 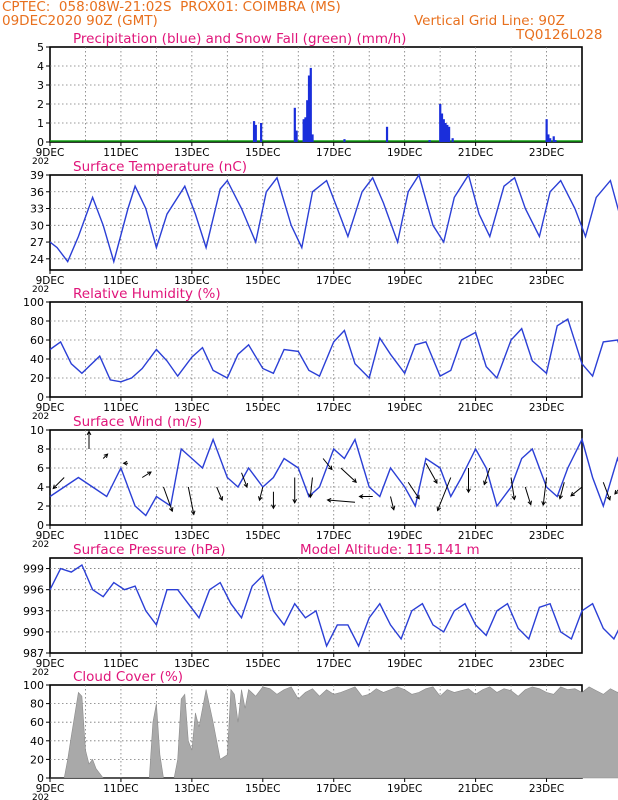 What do you see at coordinates (40, 47) in the screenshot?
I see `precip-ytick-label: 5` at bounding box center [40, 47].